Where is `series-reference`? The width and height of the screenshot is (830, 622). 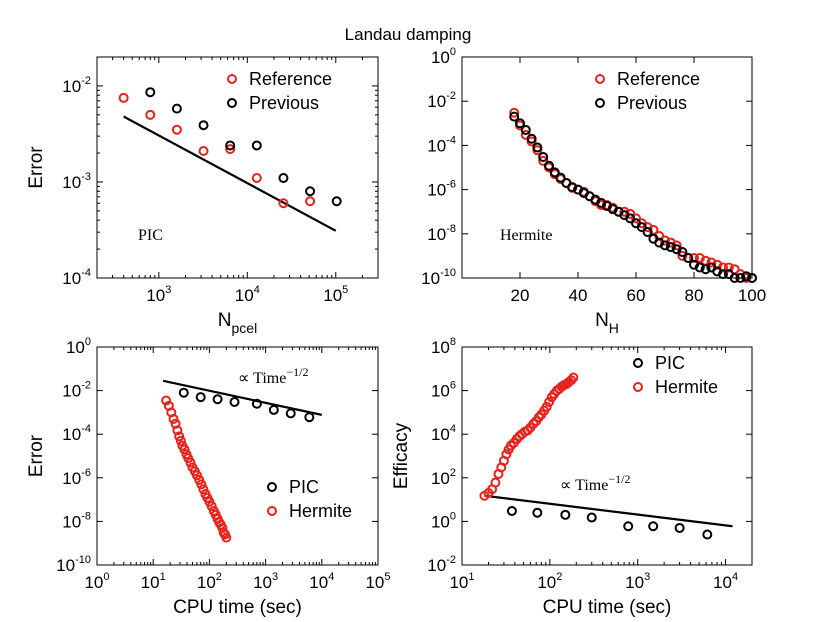 series-reference is located at coordinates (633, 195).